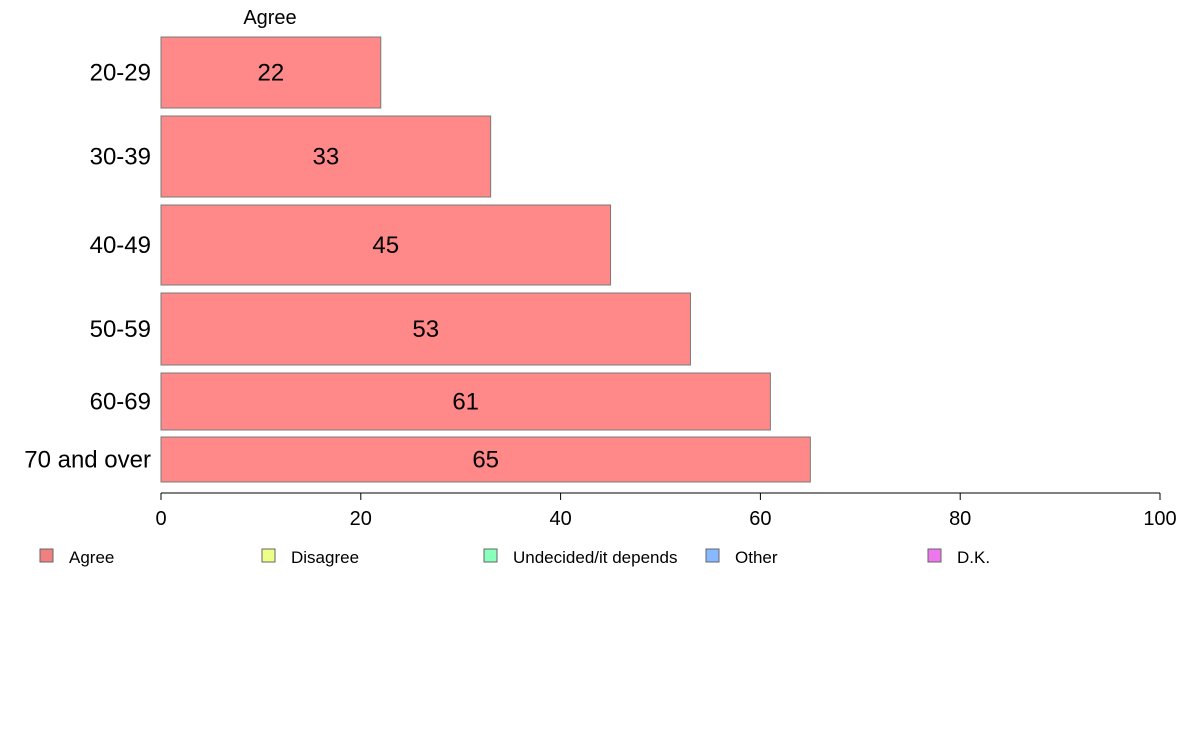 The height and width of the screenshot is (736, 1188). Describe the element at coordinates (756, 557) in the screenshot. I see `legend-label: Other` at that location.